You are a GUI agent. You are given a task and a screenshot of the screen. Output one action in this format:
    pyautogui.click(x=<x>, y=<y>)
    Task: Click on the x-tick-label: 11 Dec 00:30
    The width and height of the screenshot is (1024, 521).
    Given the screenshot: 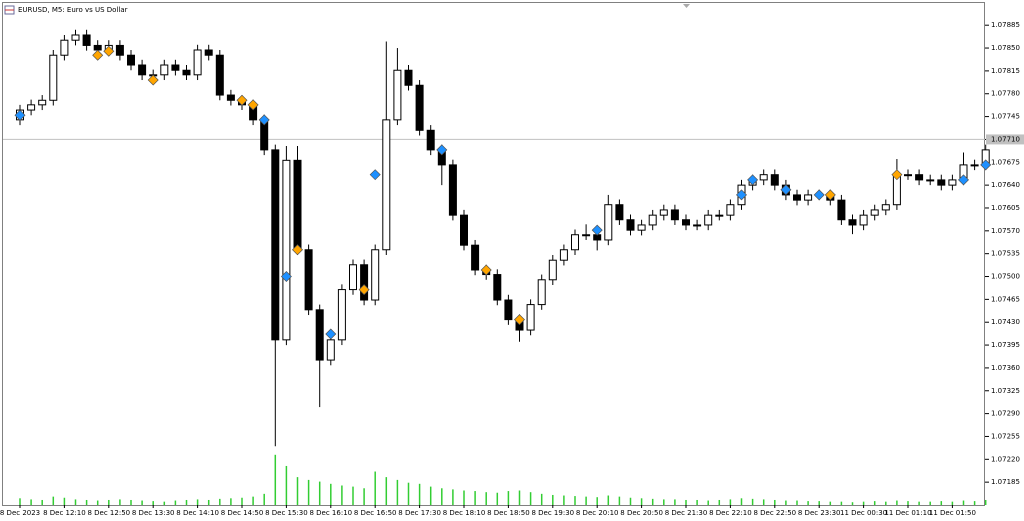 What is the action you would take?
    pyautogui.click(x=863, y=513)
    